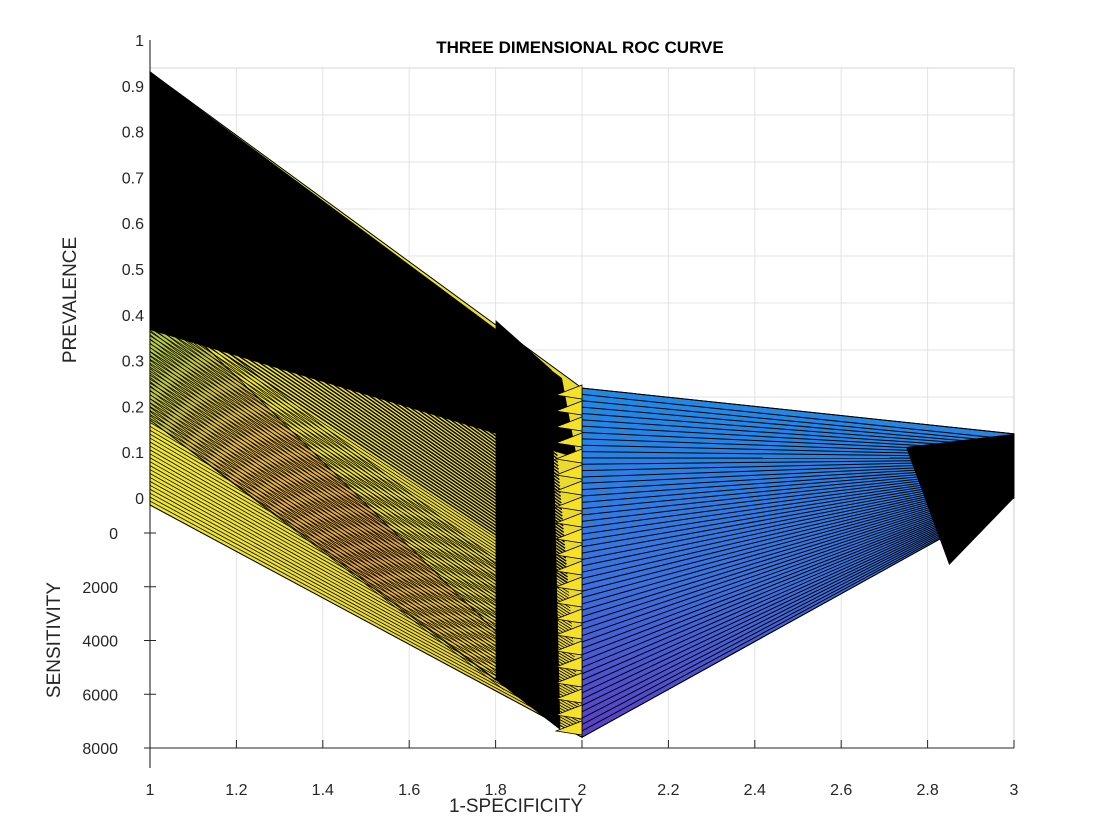 This screenshot has height=840, width=1120. I want to click on z-tick-label: 0.4, so click(133, 316).